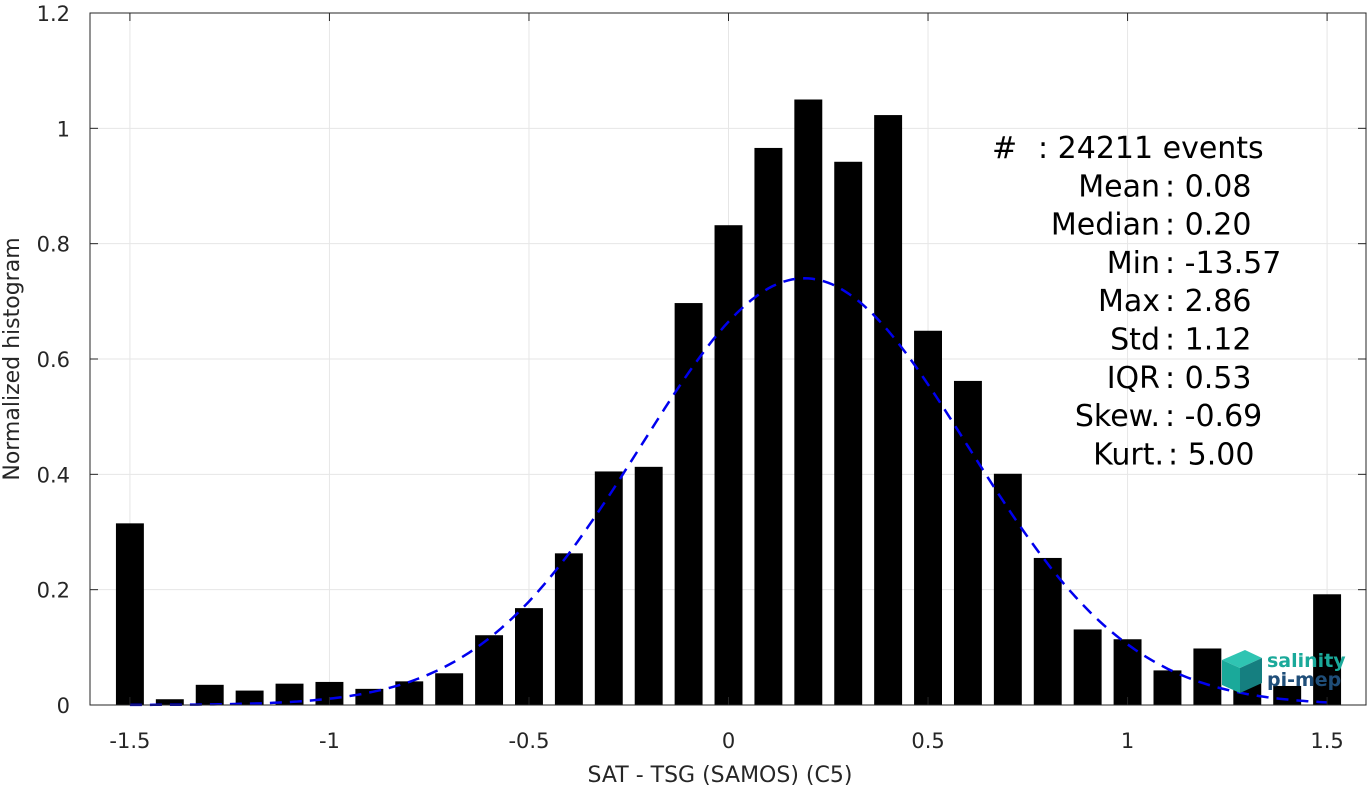 This screenshot has width=1367, height=785. What do you see at coordinates (63, 706) in the screenshot?
I see `y-tick-label: 0` at bounding box center [63, 706].